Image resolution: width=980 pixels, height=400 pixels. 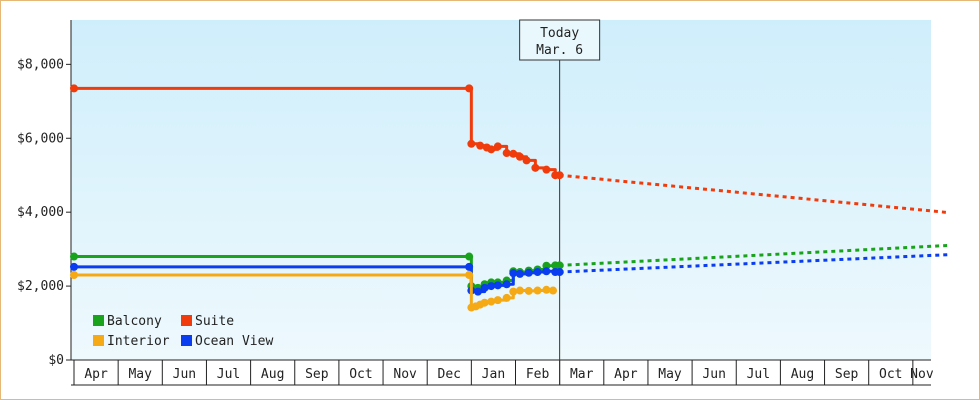 I want to click on series-ocean-view, so click(x=509, y=274).